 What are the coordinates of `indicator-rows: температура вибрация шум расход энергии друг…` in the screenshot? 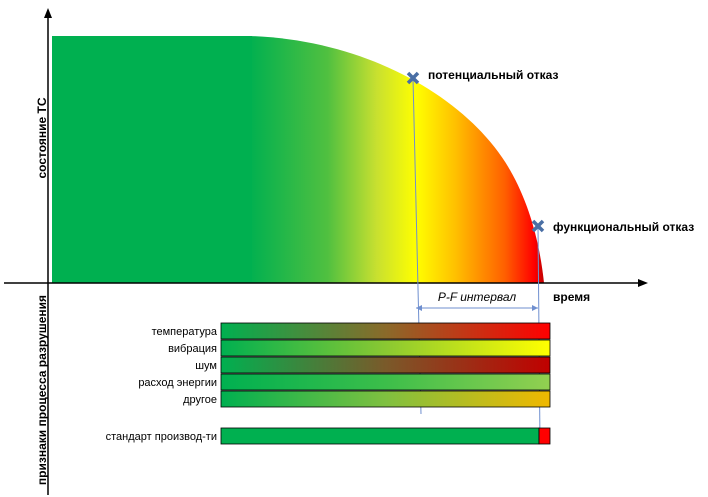 It's located at (344, 365).